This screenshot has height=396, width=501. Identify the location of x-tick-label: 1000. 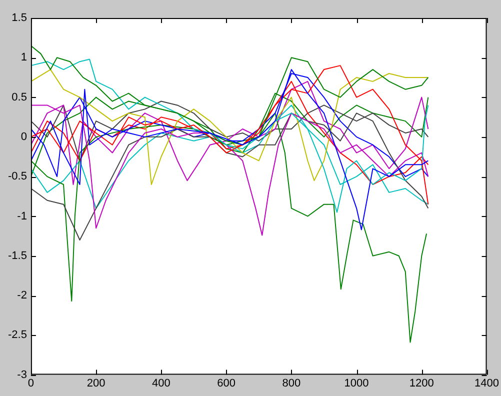
(356, 383).